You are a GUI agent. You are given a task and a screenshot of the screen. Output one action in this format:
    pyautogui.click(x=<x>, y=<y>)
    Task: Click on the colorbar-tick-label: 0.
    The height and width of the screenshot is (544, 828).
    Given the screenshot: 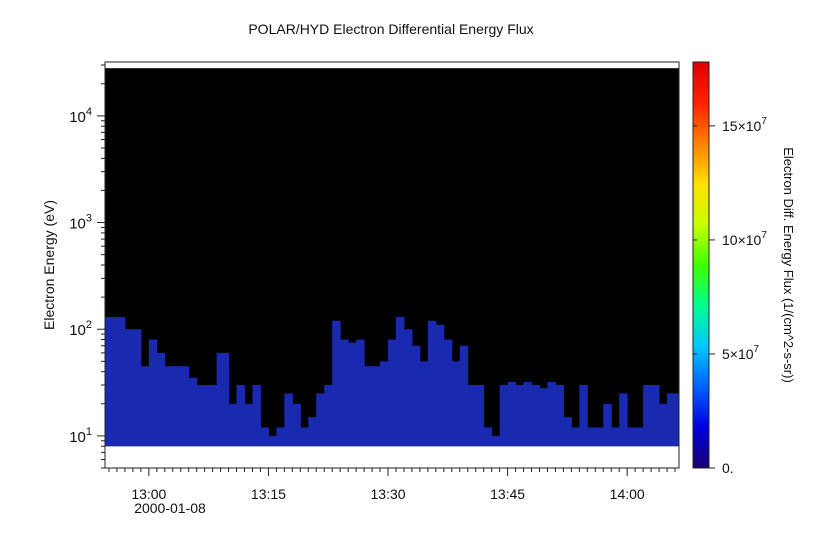 What is the action you would take?
    pyautogui.click(x=728, y=468)
    